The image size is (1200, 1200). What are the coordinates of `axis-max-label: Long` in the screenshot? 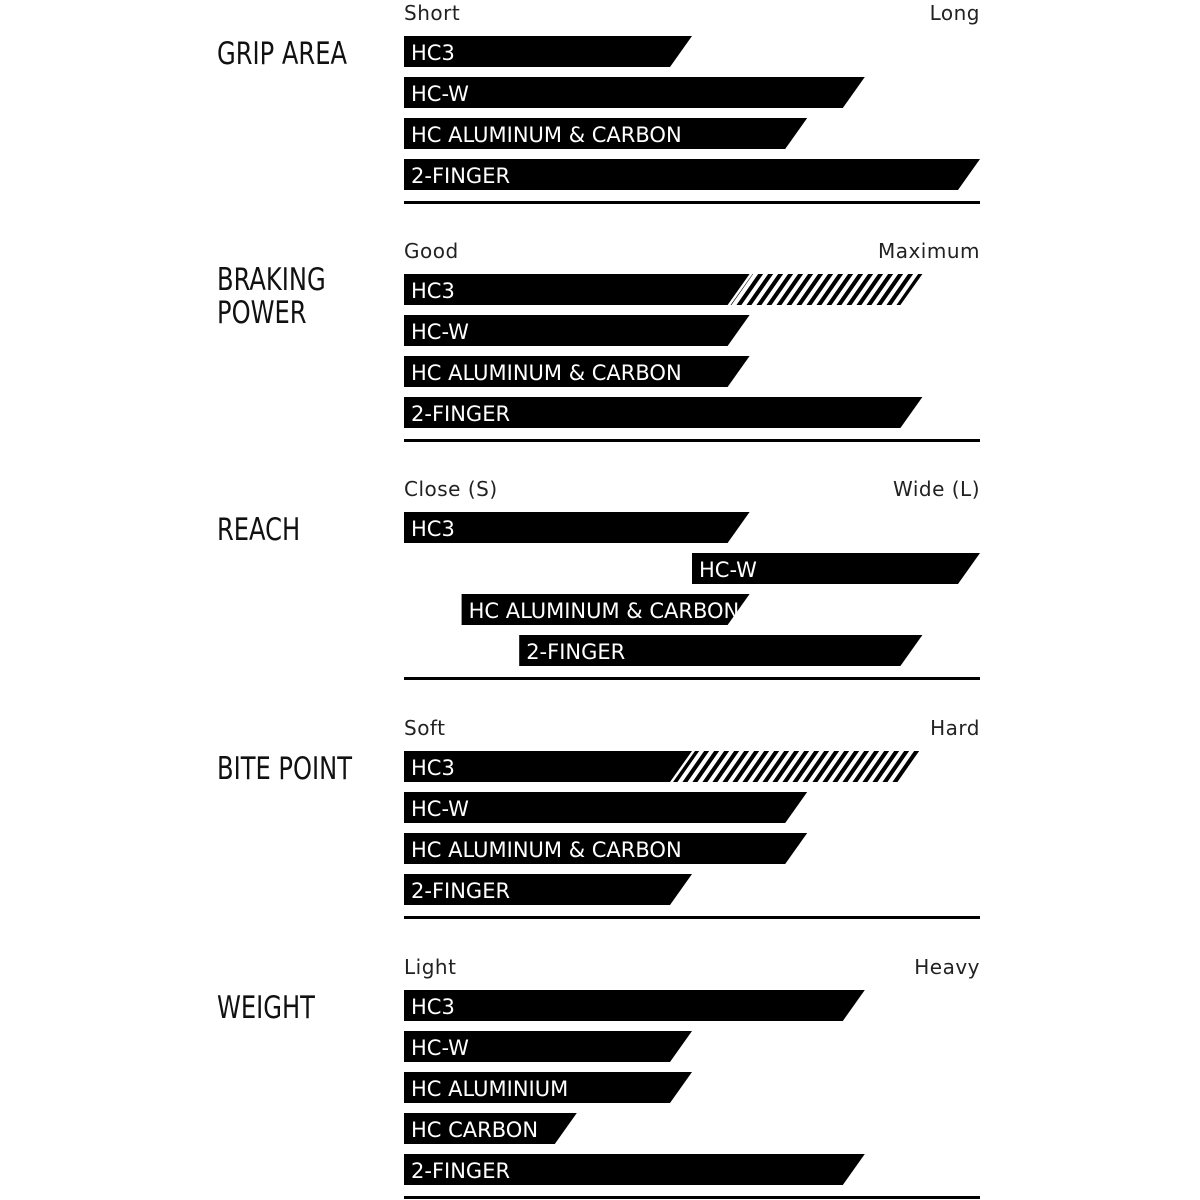 It's located at (955, 13).